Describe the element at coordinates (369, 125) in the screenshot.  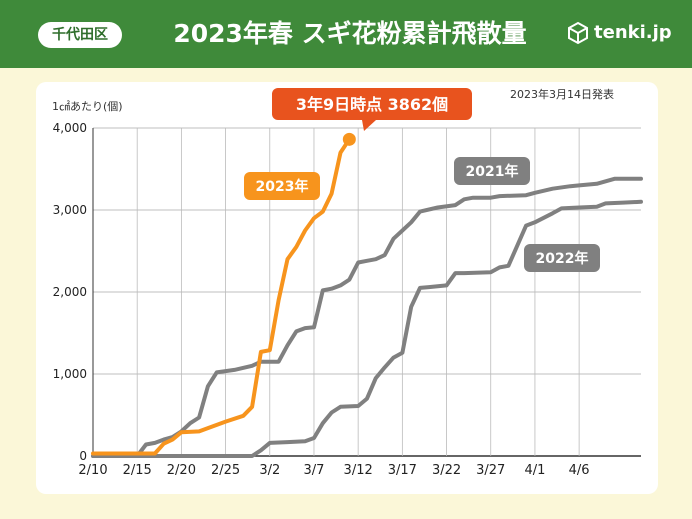
I see `callout-pointer` at that location.